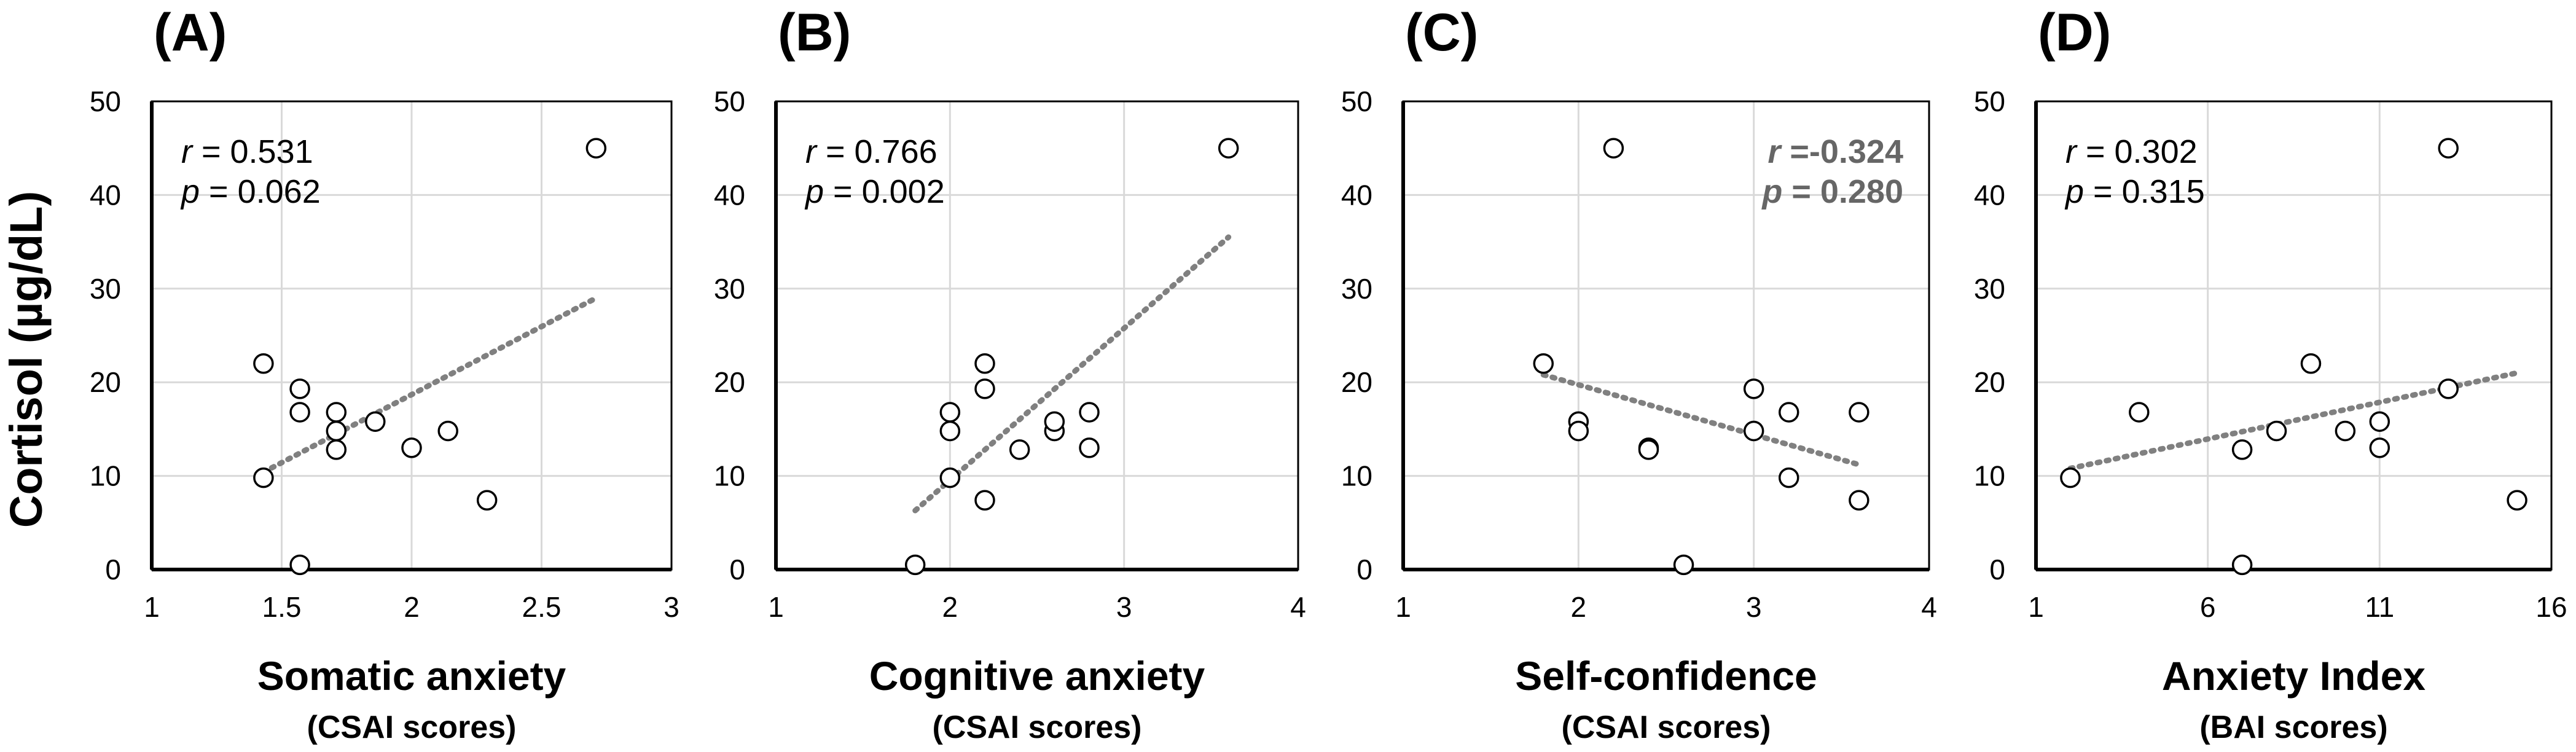 This screenshot has width=2576, height=752. Describe the element at coordinates (884, 191) in the screenshot. I see `chart-2-p-value: = 0.002` at that location.